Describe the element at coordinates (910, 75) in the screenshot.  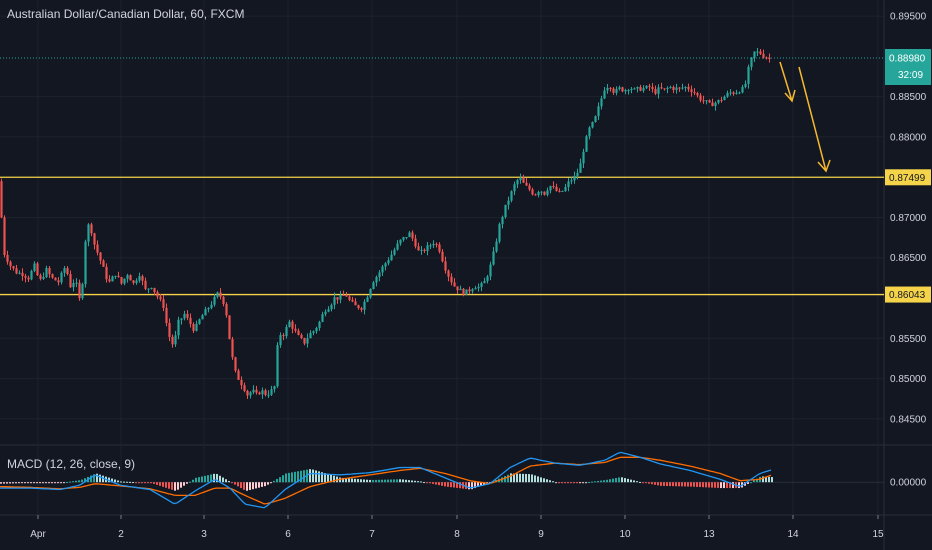
I see `countdown-label: 32:09` at that location.